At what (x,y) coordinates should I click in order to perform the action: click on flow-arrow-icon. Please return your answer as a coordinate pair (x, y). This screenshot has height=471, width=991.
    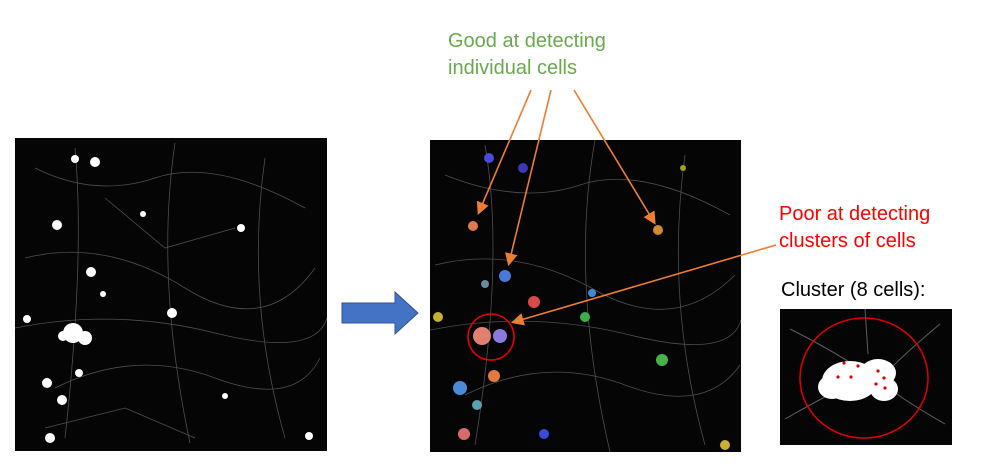
    Looking at the image, I should click on (380, 313).